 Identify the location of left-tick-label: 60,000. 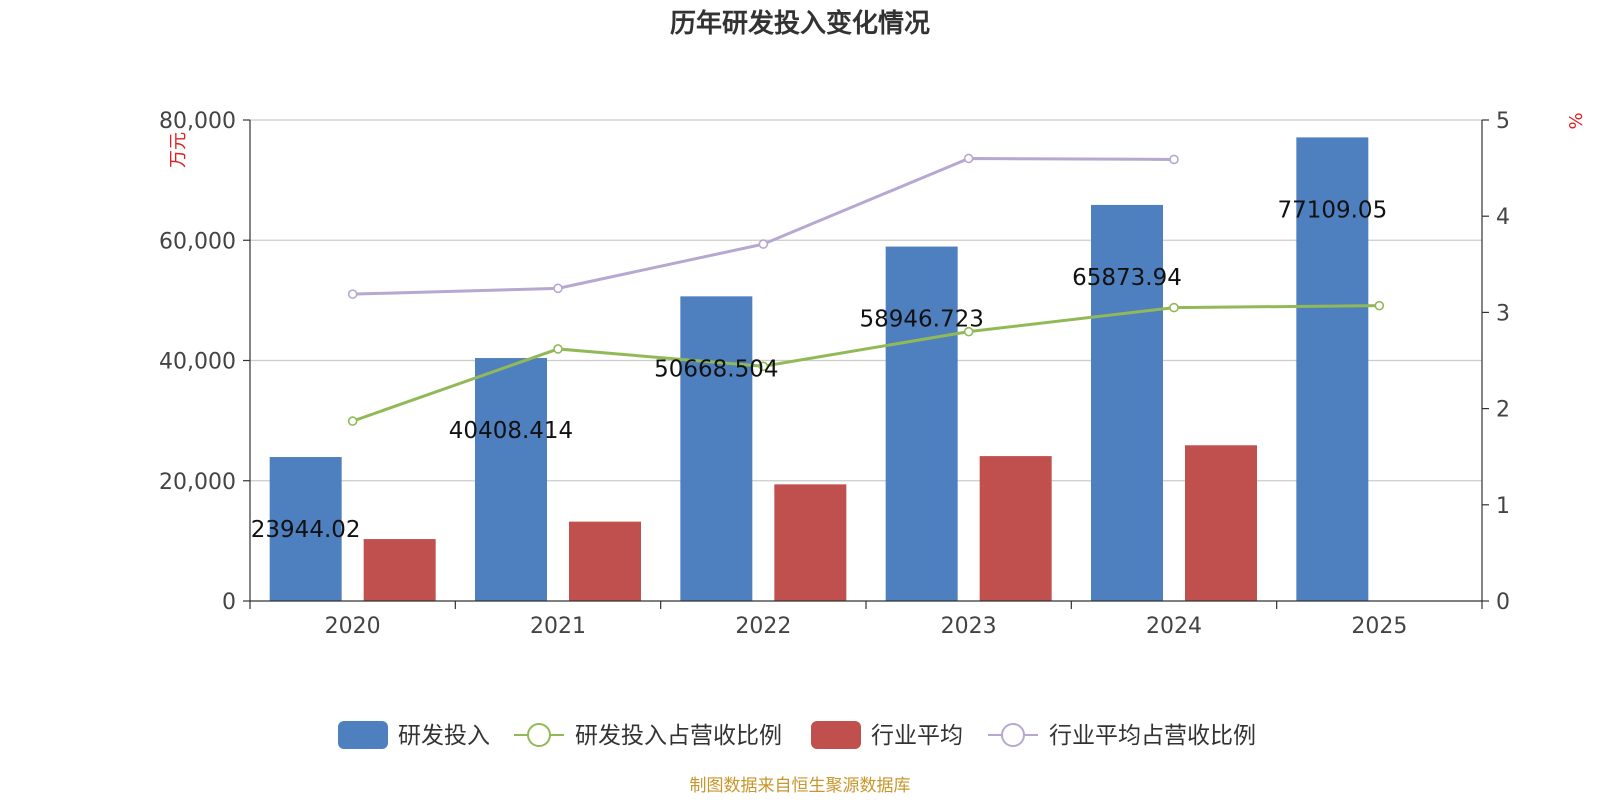
(197, 241).